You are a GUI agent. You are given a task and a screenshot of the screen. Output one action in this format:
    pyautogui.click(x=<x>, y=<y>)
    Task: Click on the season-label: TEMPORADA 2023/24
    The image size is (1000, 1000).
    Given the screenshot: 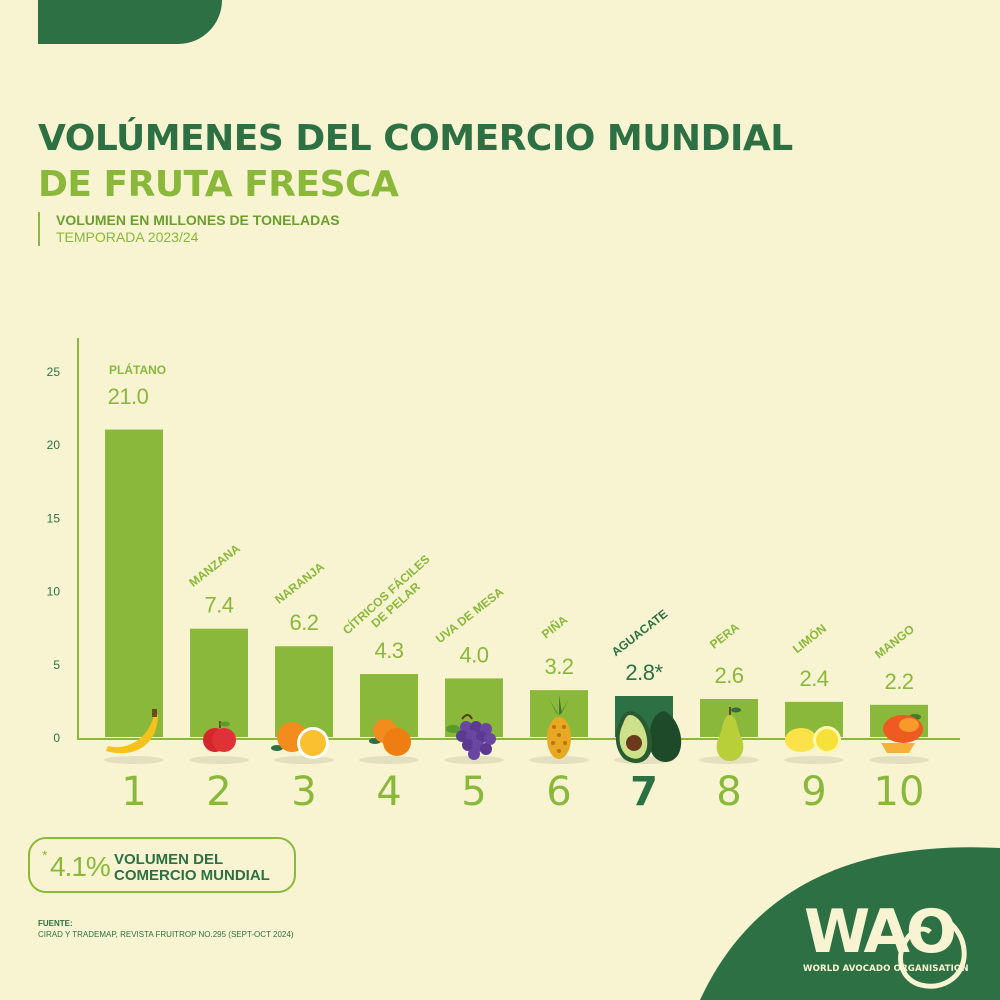 What is the action you would take?
    pyautogui.click(x=127, y=237)
    